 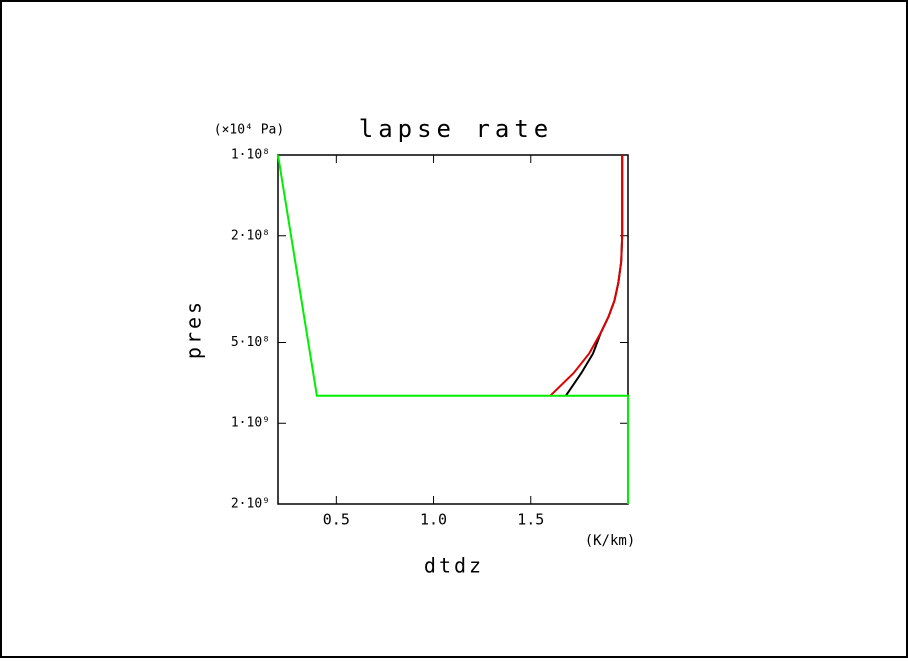 I want to click on y-tick-label: 2·10⁸, so click(x=250, y=235).